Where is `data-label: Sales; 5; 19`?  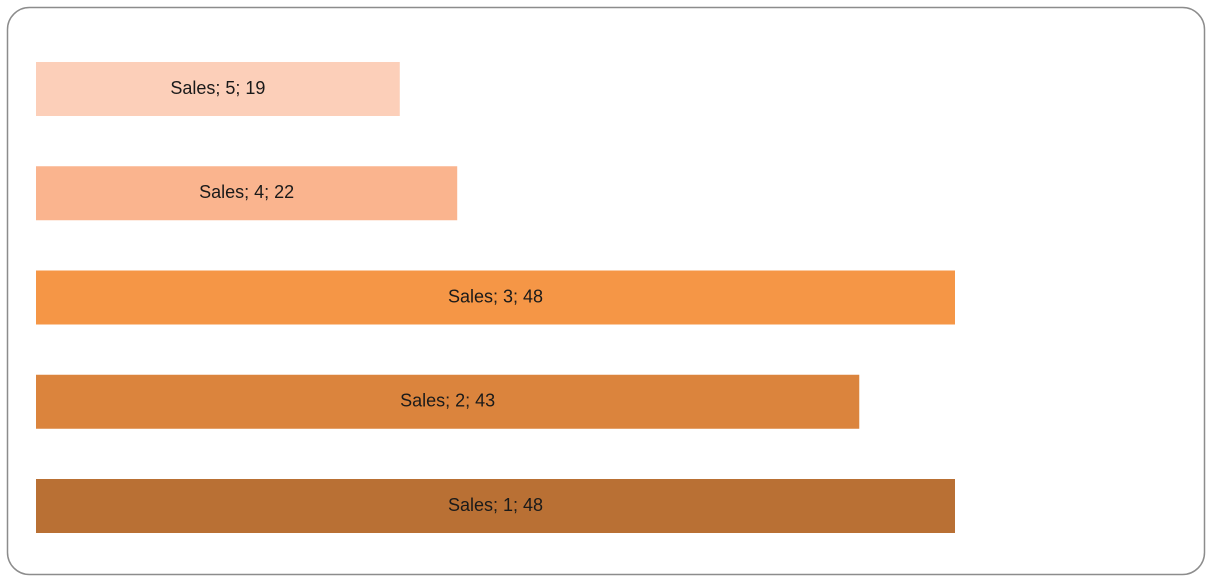 data-label: Sales; 5; 19 is located at coordinates (217, 88).